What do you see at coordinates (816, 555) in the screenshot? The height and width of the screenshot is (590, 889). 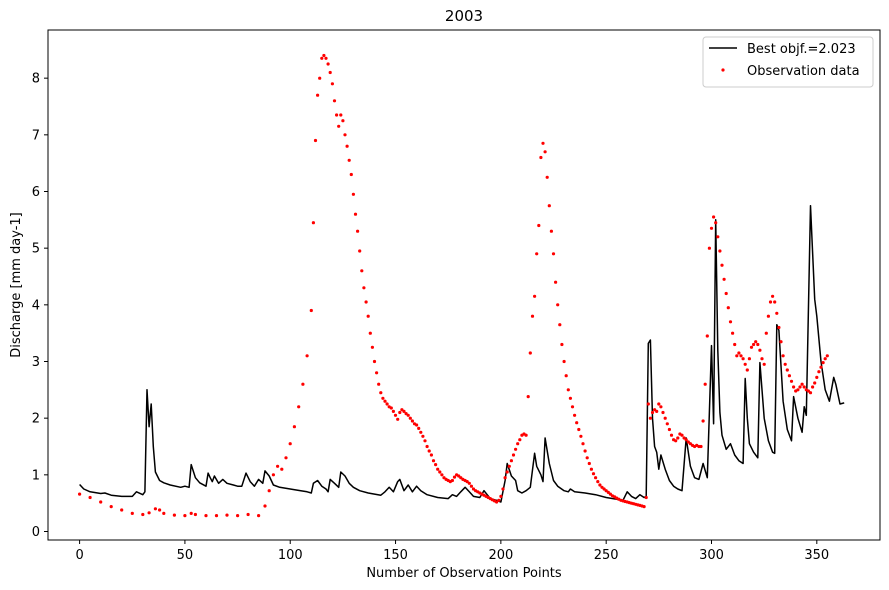 I see `x-tick-label: 350` at bounding box center [816, 555].